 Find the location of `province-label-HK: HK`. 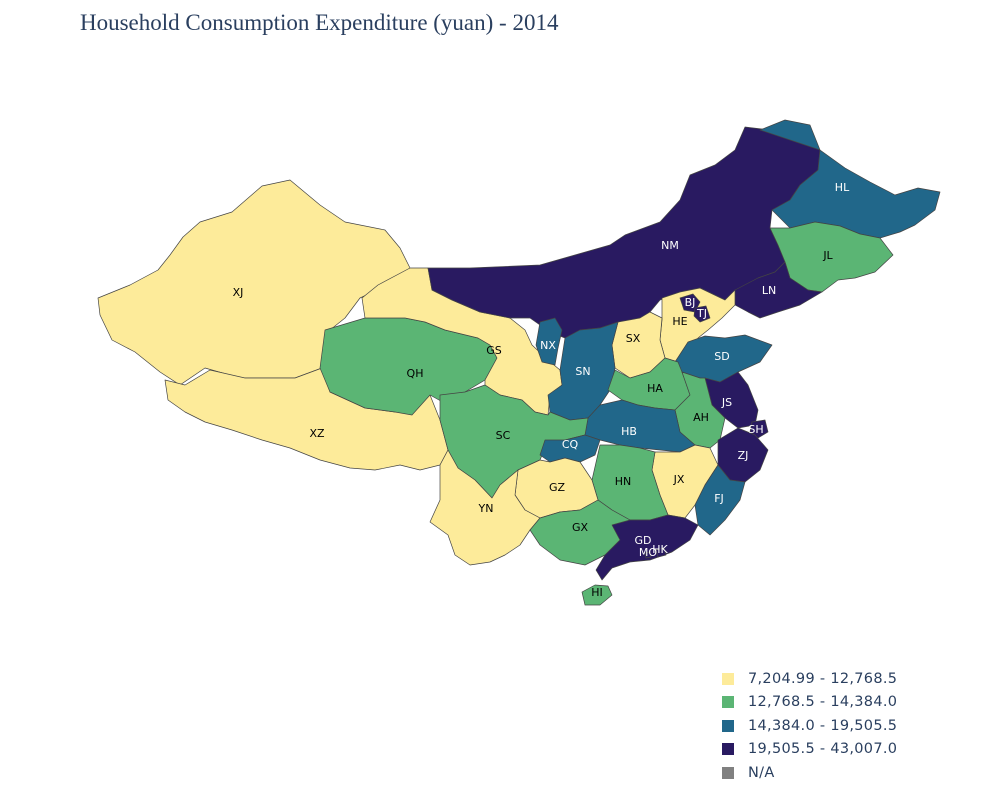

province-label-HK: HK is located at coordinates (660, 549).